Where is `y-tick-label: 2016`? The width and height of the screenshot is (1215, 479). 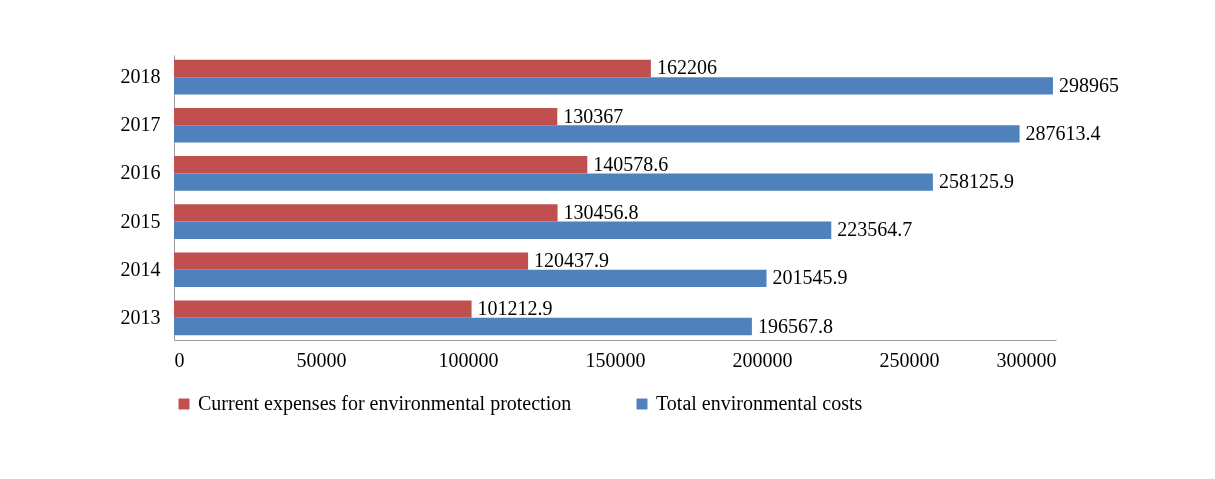 y-tick-label: 2016 is located at coordinates (140, 172).